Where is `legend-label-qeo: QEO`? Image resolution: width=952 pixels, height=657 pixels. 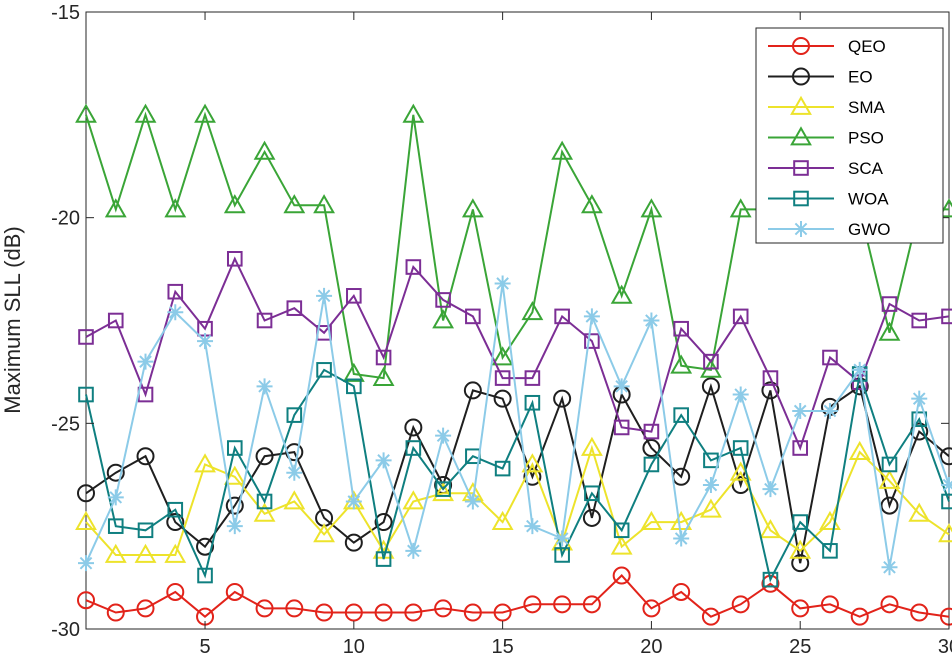 legend-label-qeo: QEO is located at coordinates (867, 46).